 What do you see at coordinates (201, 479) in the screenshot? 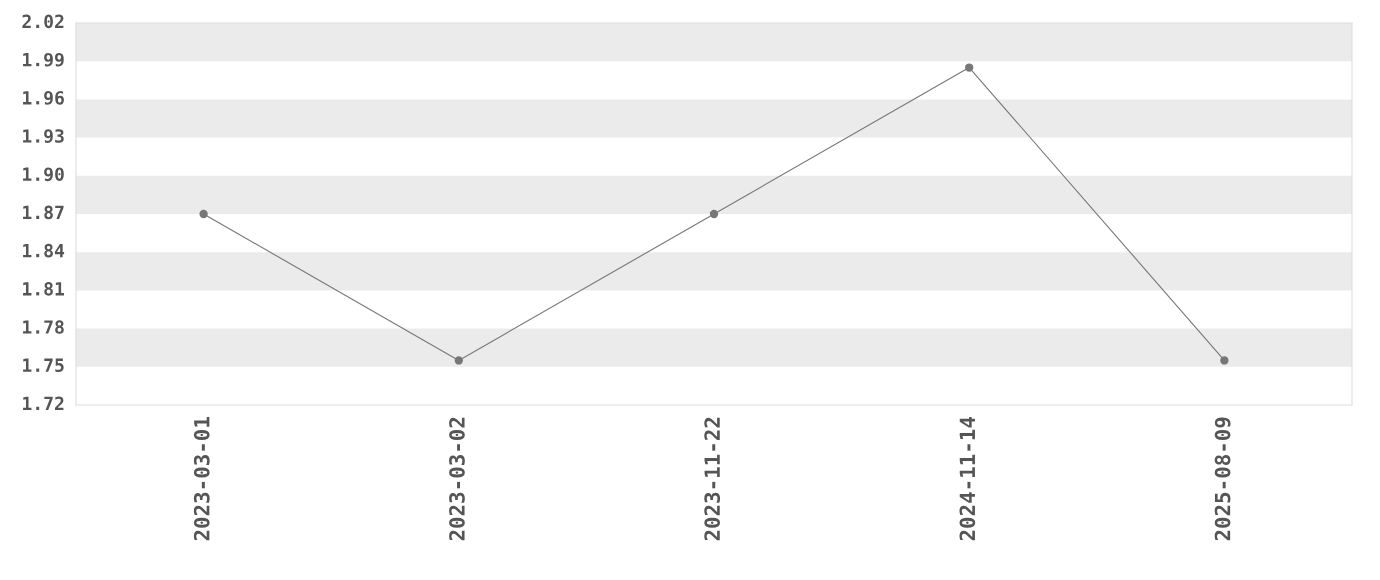
I see `x-tick-label: 2023-03-01` at bounding box center [201, 479].